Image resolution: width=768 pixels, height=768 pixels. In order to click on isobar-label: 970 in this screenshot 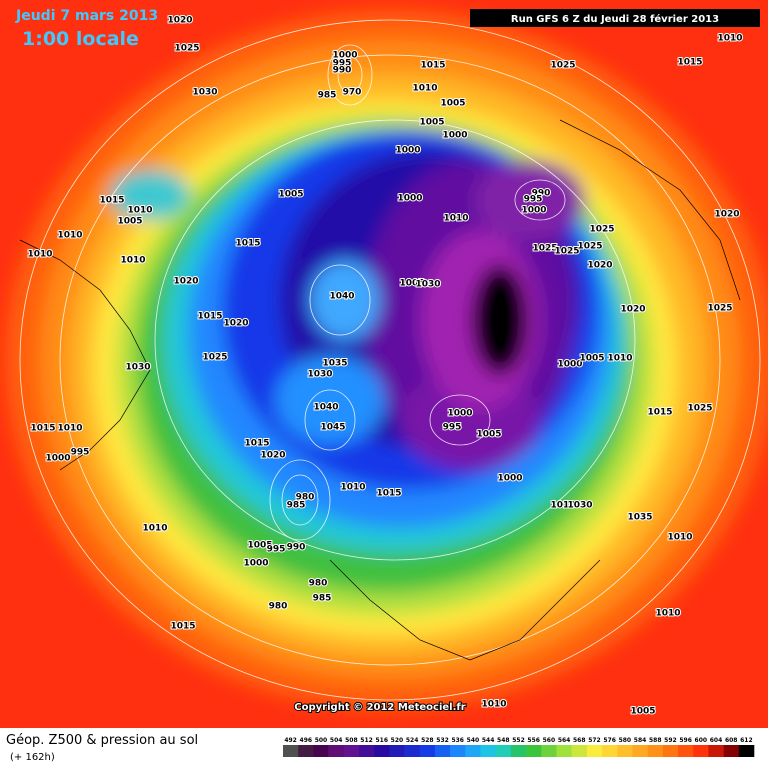, I will do `click(352, 93)`.